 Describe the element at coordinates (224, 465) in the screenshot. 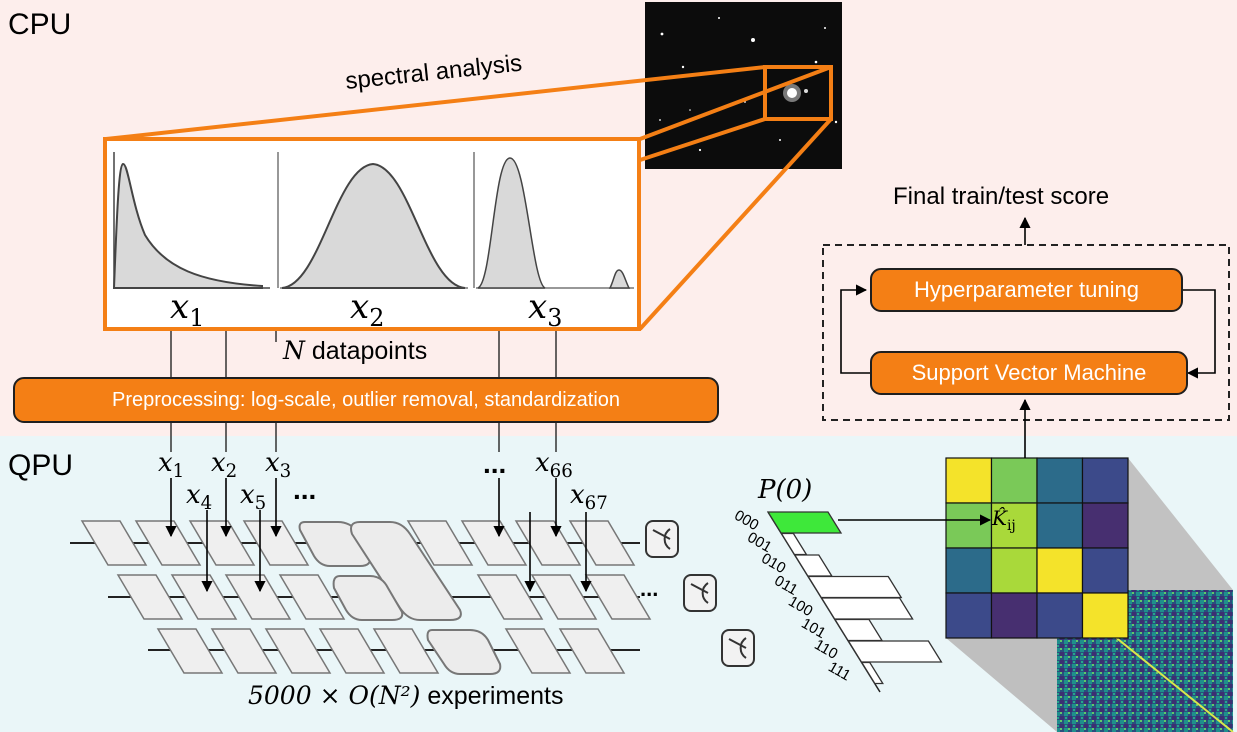

I see `input-label-x2: x2` at that location.